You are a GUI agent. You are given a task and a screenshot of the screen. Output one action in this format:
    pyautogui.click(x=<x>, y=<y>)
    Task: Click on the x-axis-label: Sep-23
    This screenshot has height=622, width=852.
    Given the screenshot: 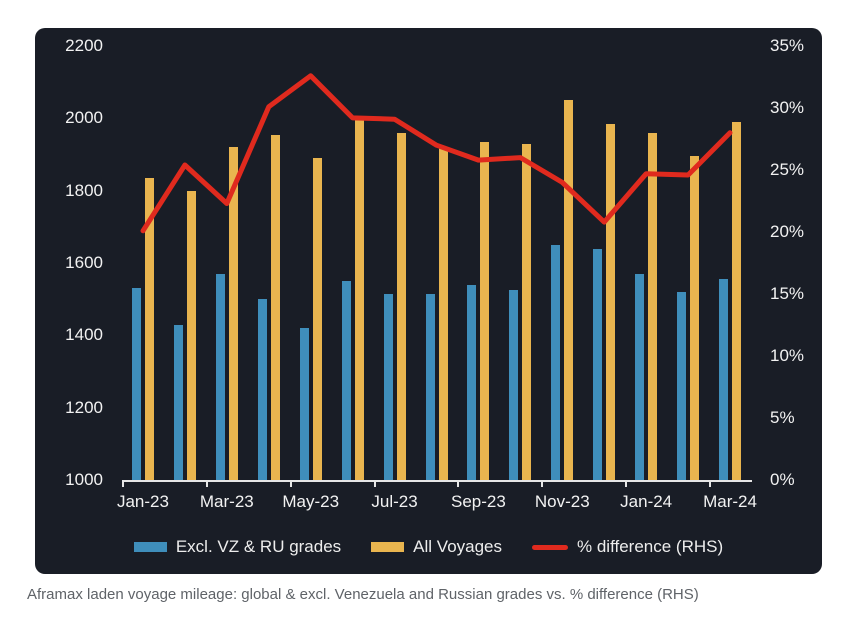 What is the action you would take?
    pyautogui.click(x=478, y=501)
    